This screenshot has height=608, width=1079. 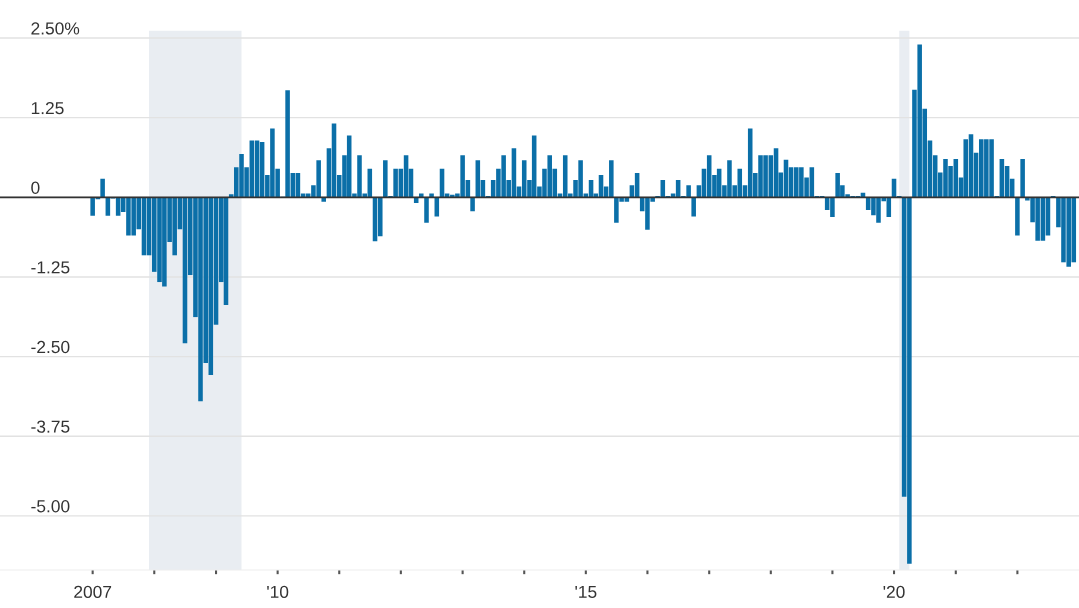 I want to click on y-tick-label: -2.50, so click(x=50, y=347).